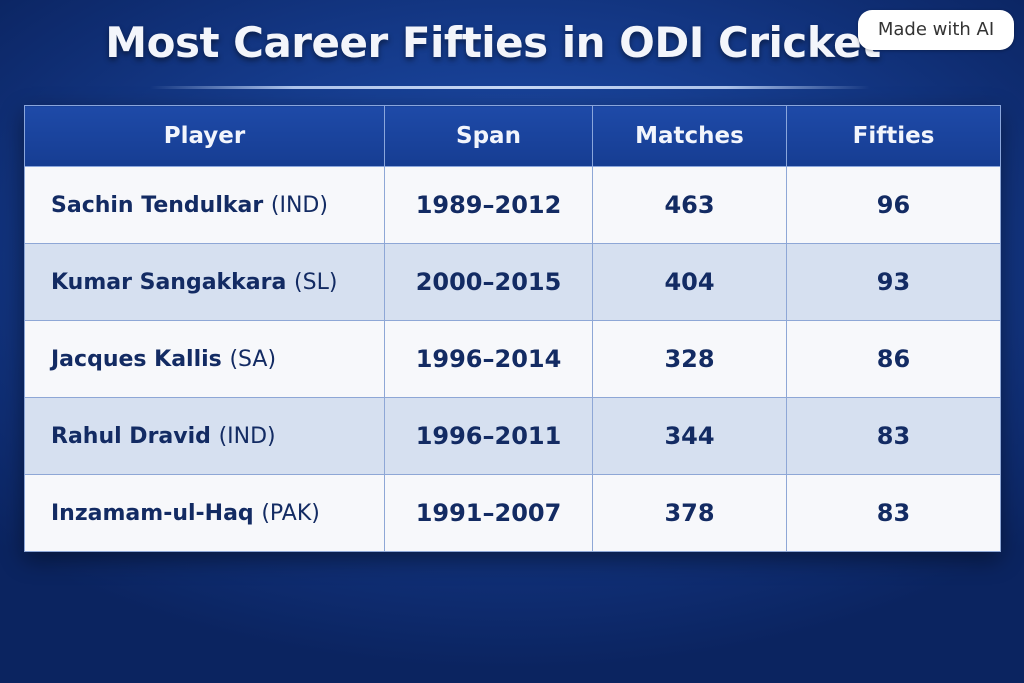 Image resolution: width=1024 pixels, height=683 pixels. I want to click on table-row: Inzamam-ul-Haq (PAK) 1991–2007 378 83, so click(512, 513).